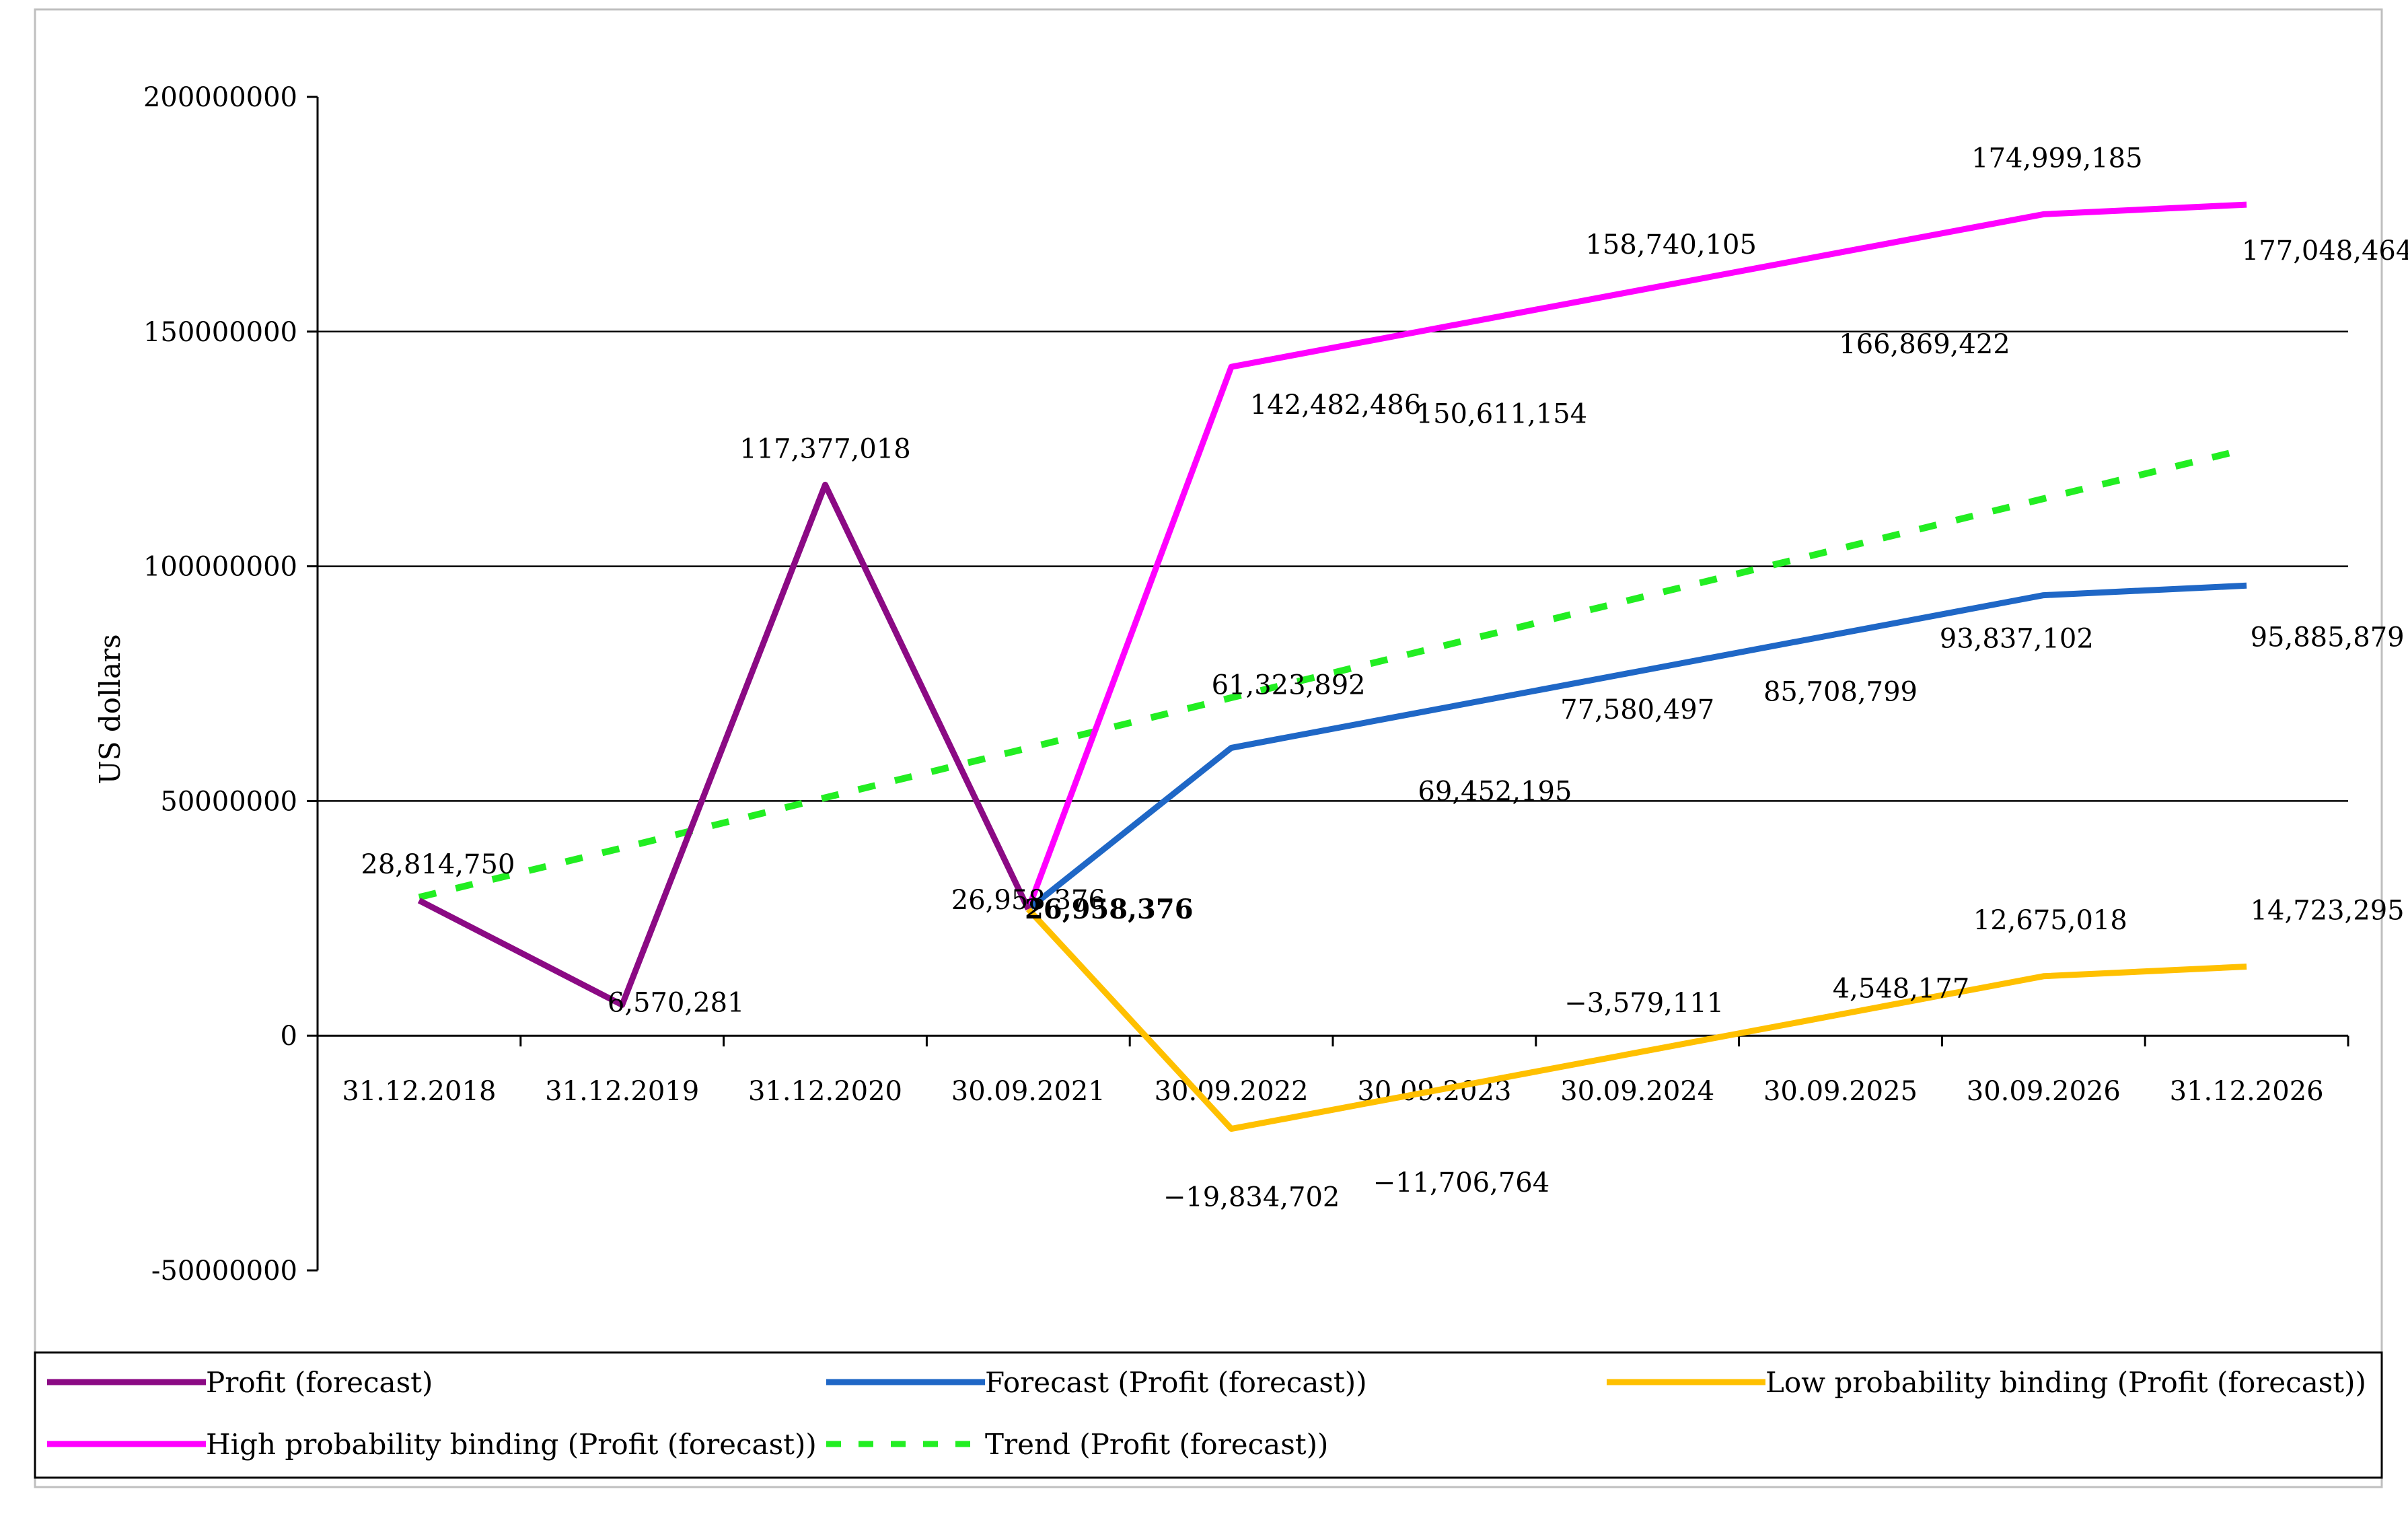 Image resolution: width=2408 pixels, height=1516 pixels. I want to click on data-label: 93,837,102, so click(2017, 639).